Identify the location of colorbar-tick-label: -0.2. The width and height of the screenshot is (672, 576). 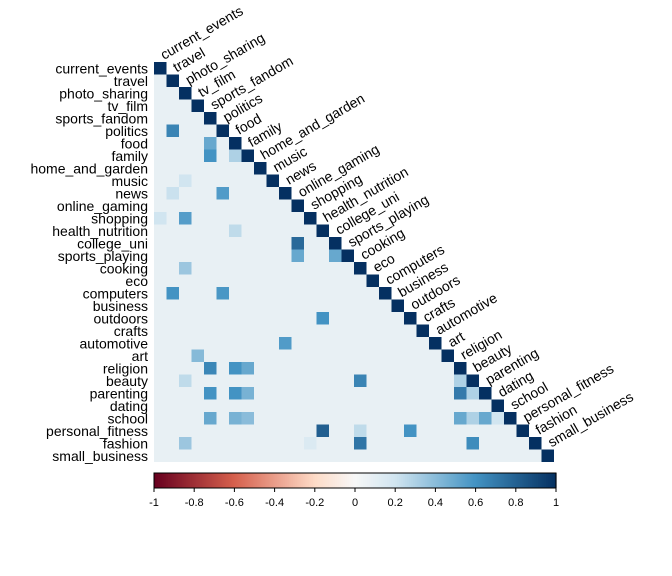
(314, 503).